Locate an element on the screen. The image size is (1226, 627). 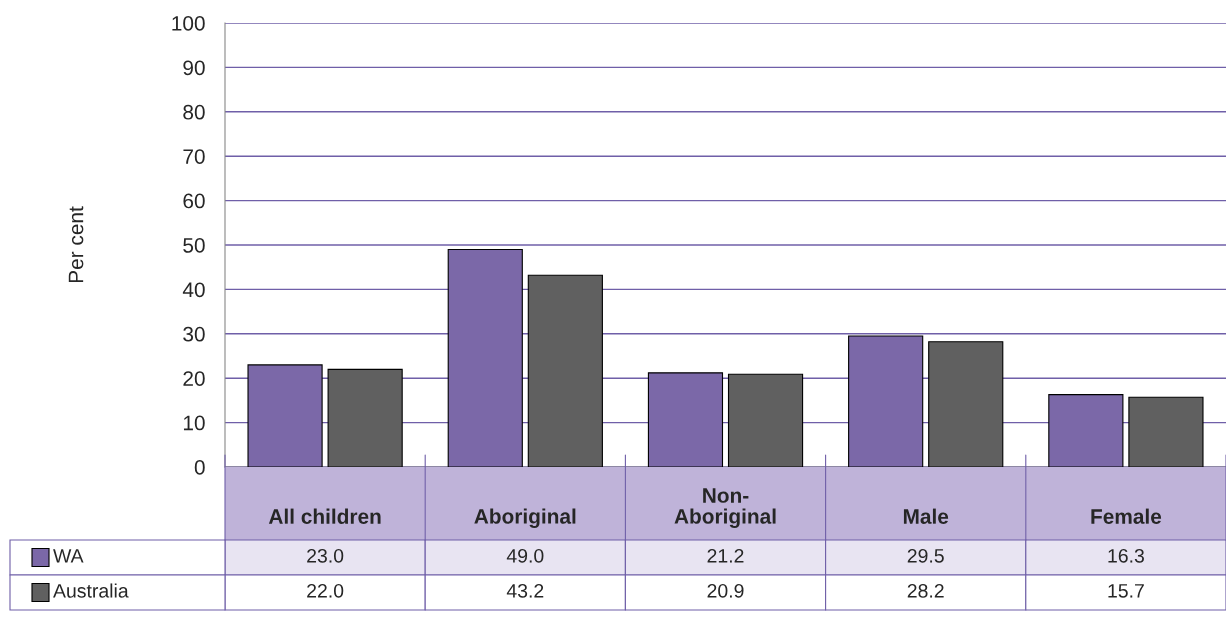
y-tick-label: 30 is located at coordinates (194, 334).